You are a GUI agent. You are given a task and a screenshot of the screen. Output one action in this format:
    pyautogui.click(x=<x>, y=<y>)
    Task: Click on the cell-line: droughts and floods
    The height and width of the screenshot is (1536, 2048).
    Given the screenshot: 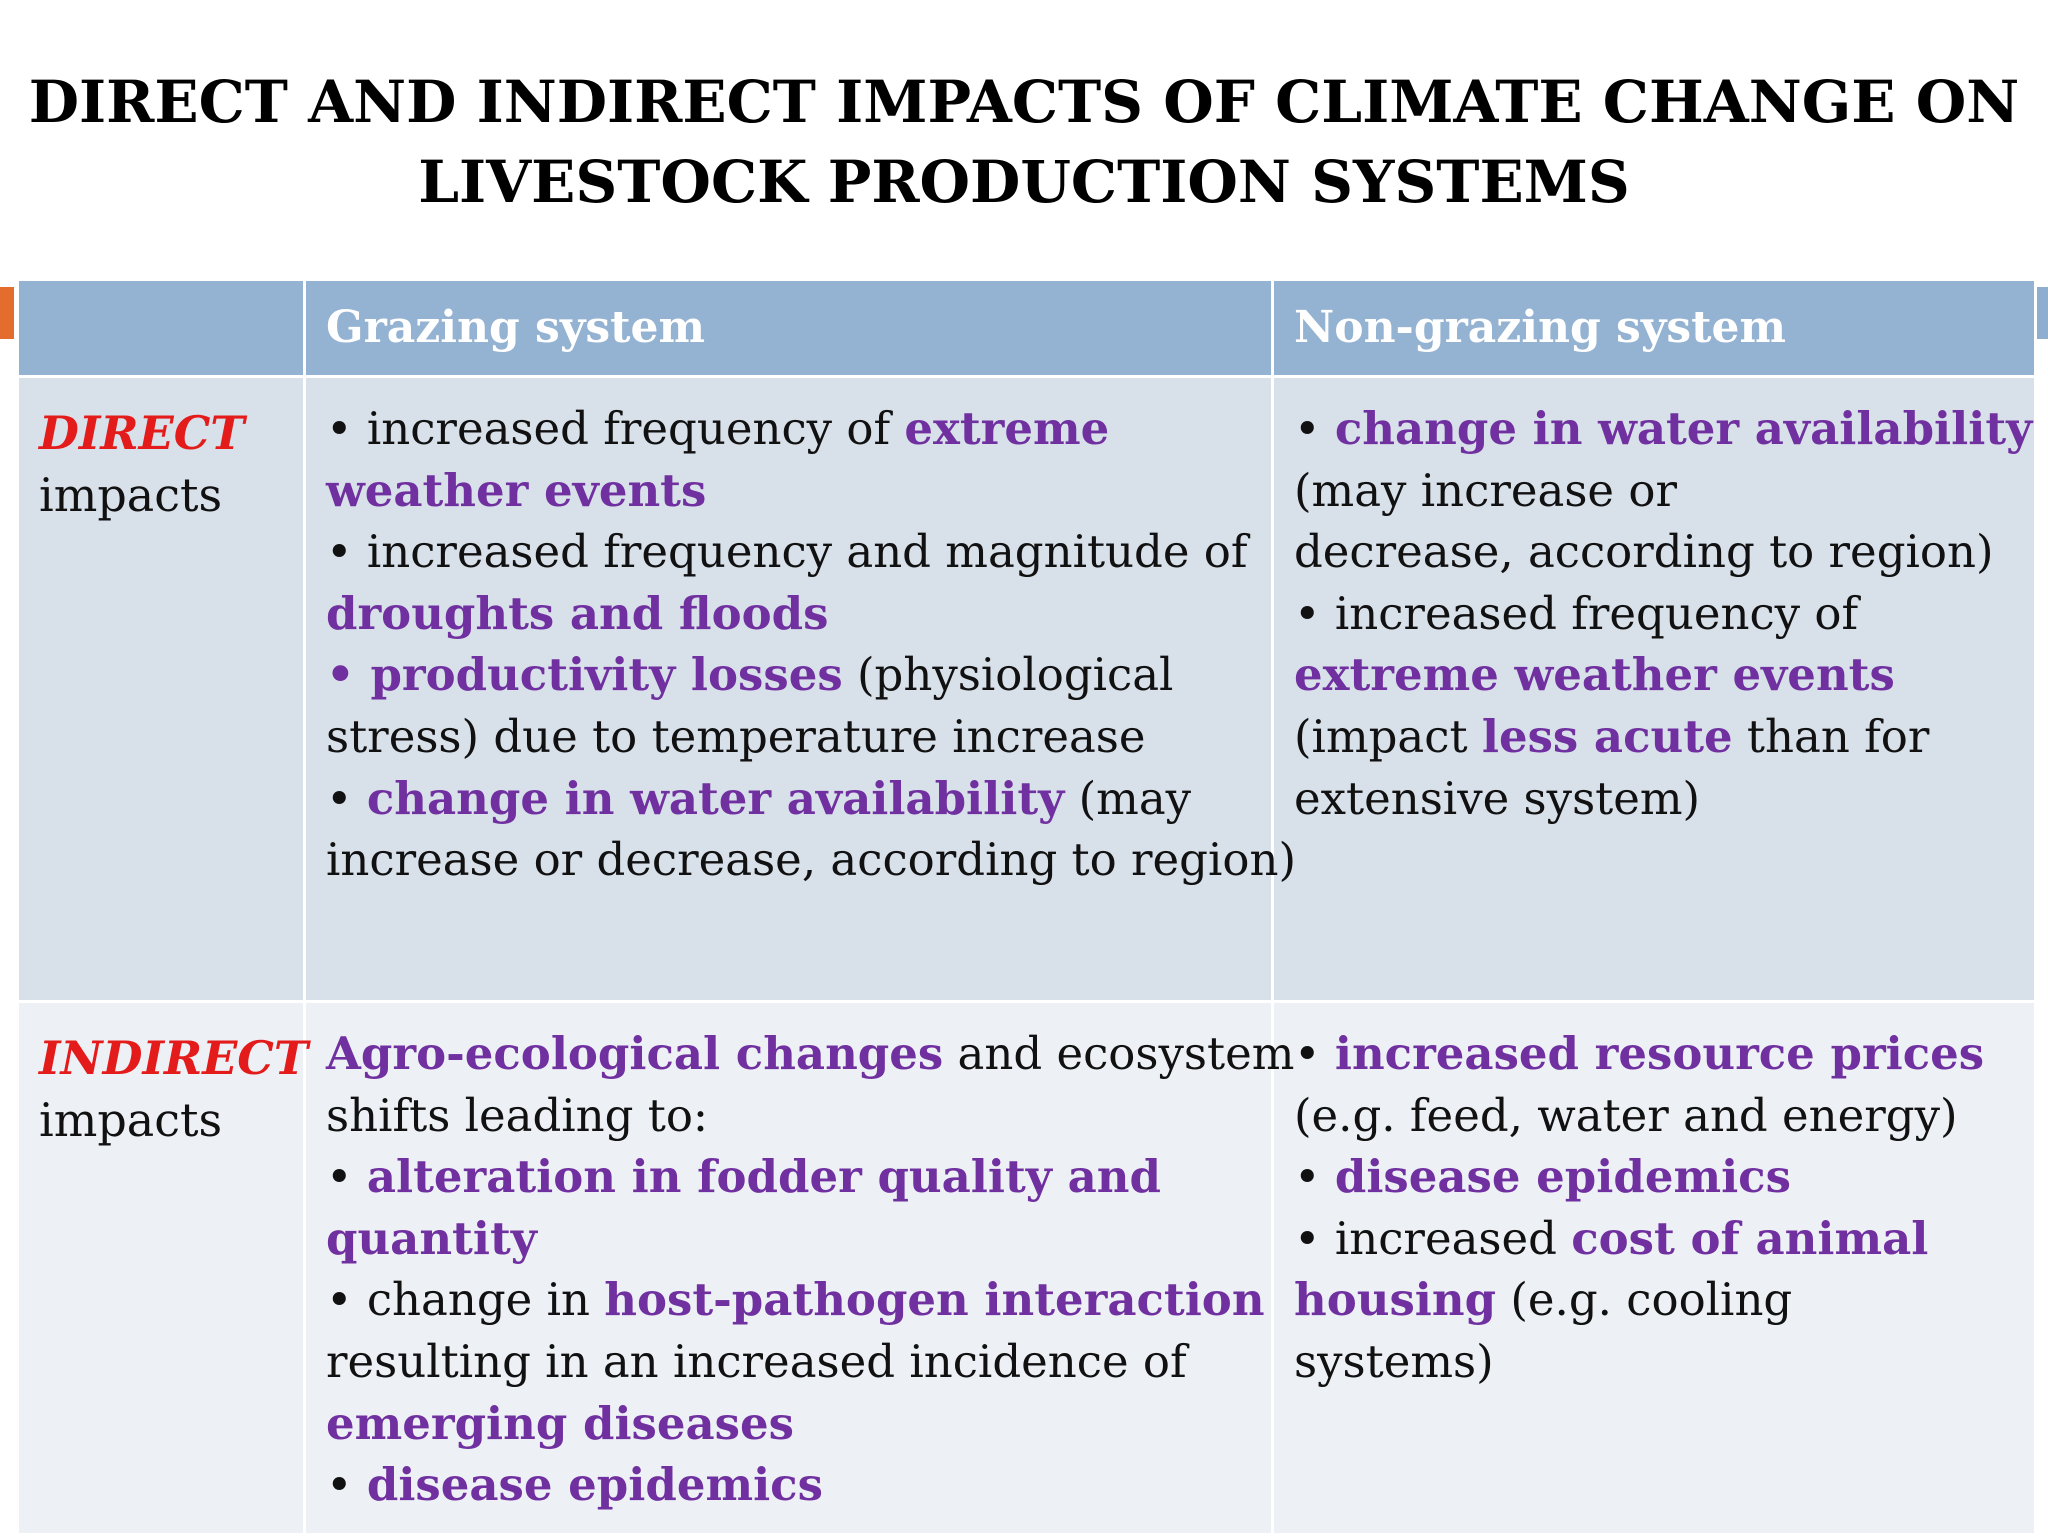 What is the action you would take?
    pyautogui.click(x=789, y=614)
    